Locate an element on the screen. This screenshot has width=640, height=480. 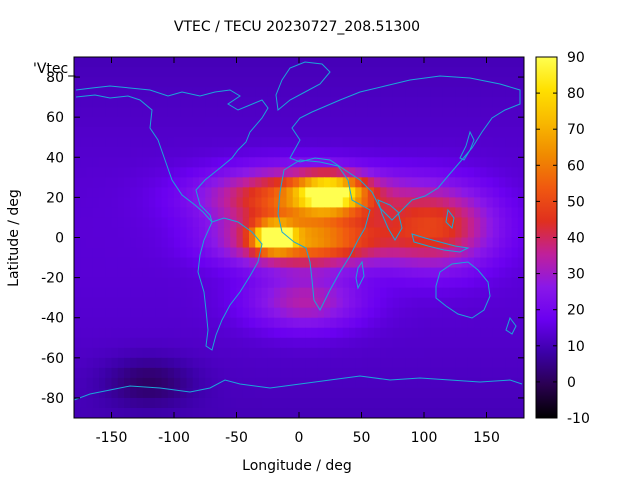
colorbar-tick-label: 0 is located at coordinates (571, 383).